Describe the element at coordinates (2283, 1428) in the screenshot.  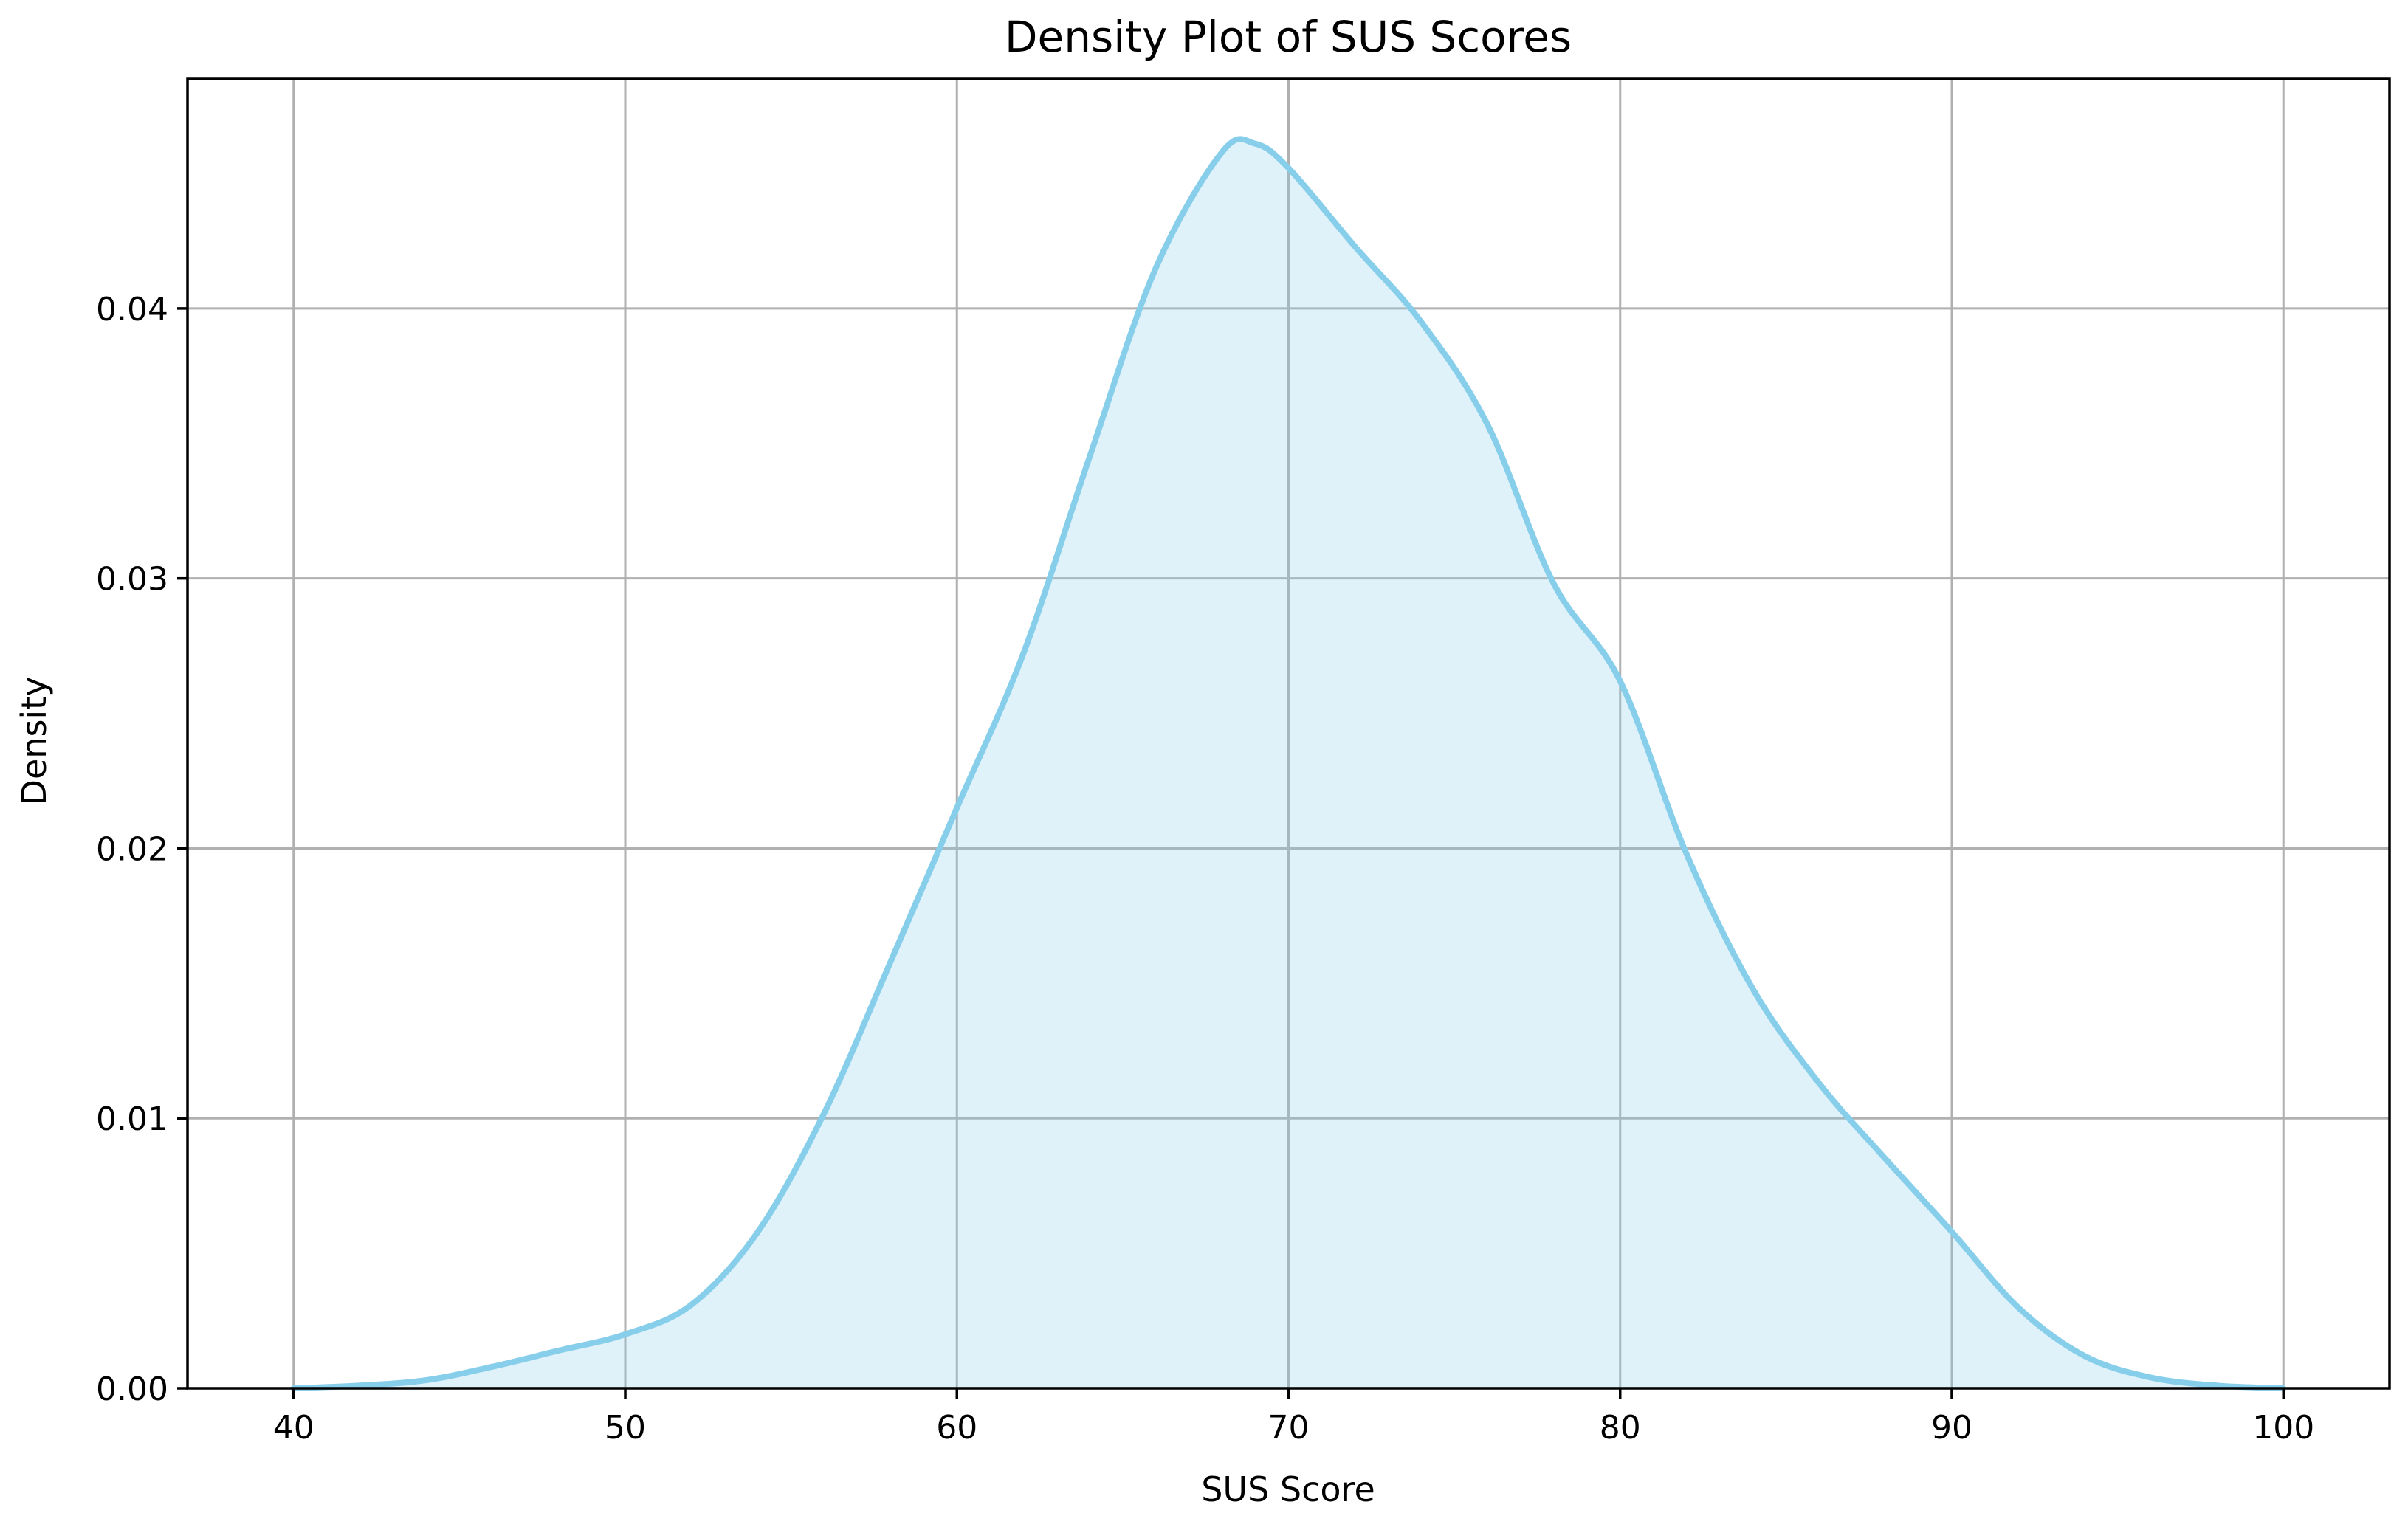
I see `x-tick-label: 100` at that location.